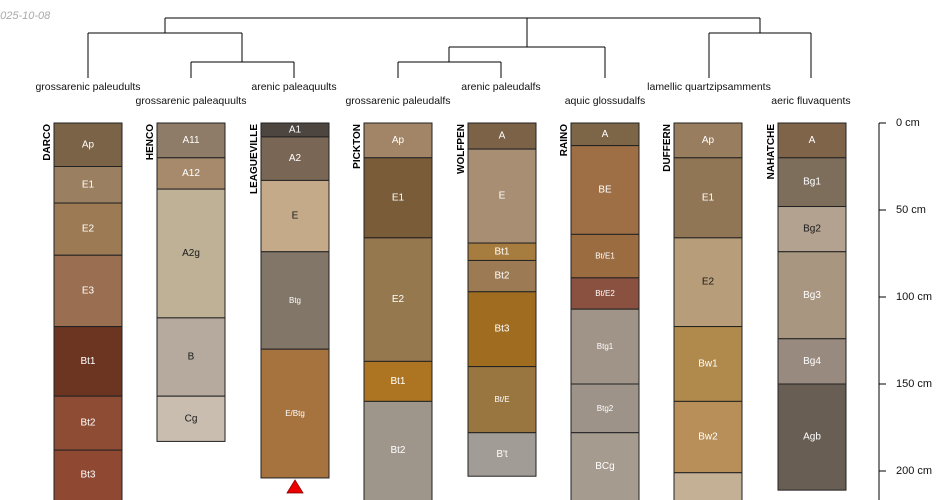 This screenshot has width=950, height=500. What do you see at coordinates (771, 152) in the screenshot?
I see `profile-name: NAHATCHE` at bounding box center [771, 152].